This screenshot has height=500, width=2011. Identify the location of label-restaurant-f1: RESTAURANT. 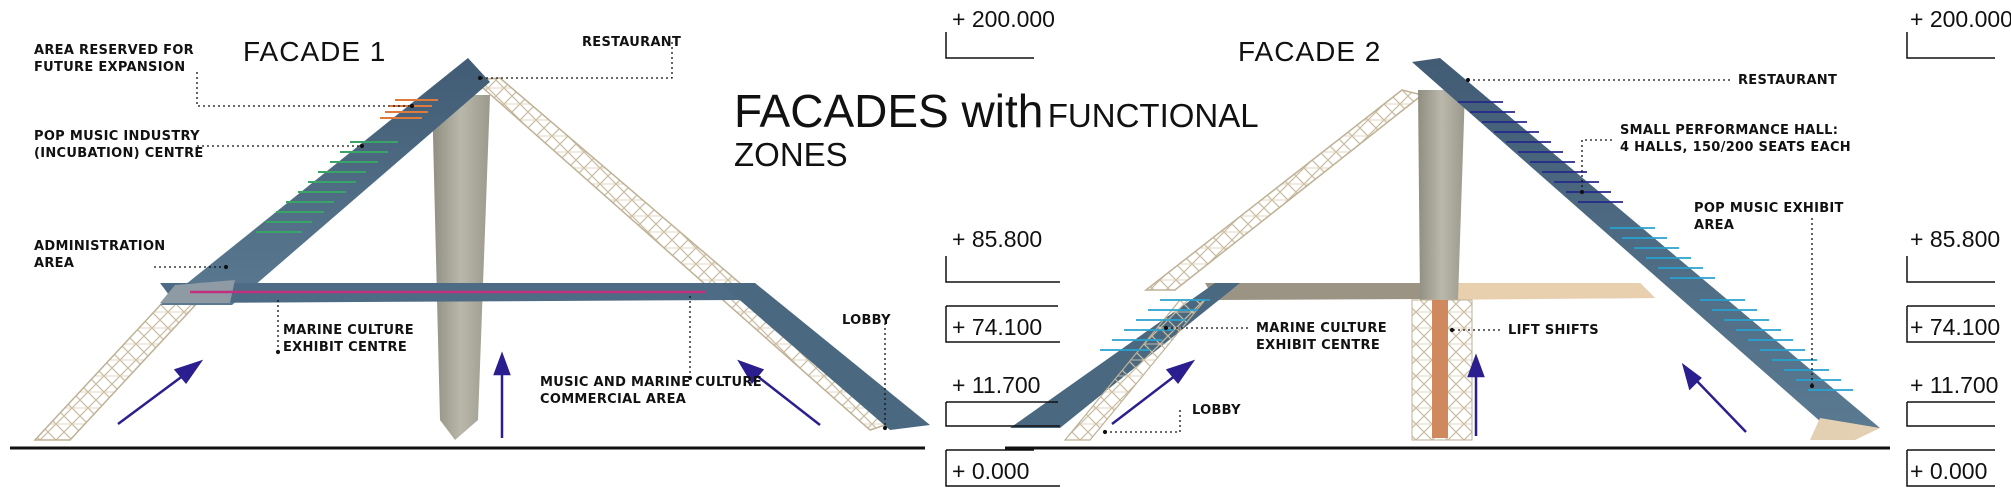
(631, 42).